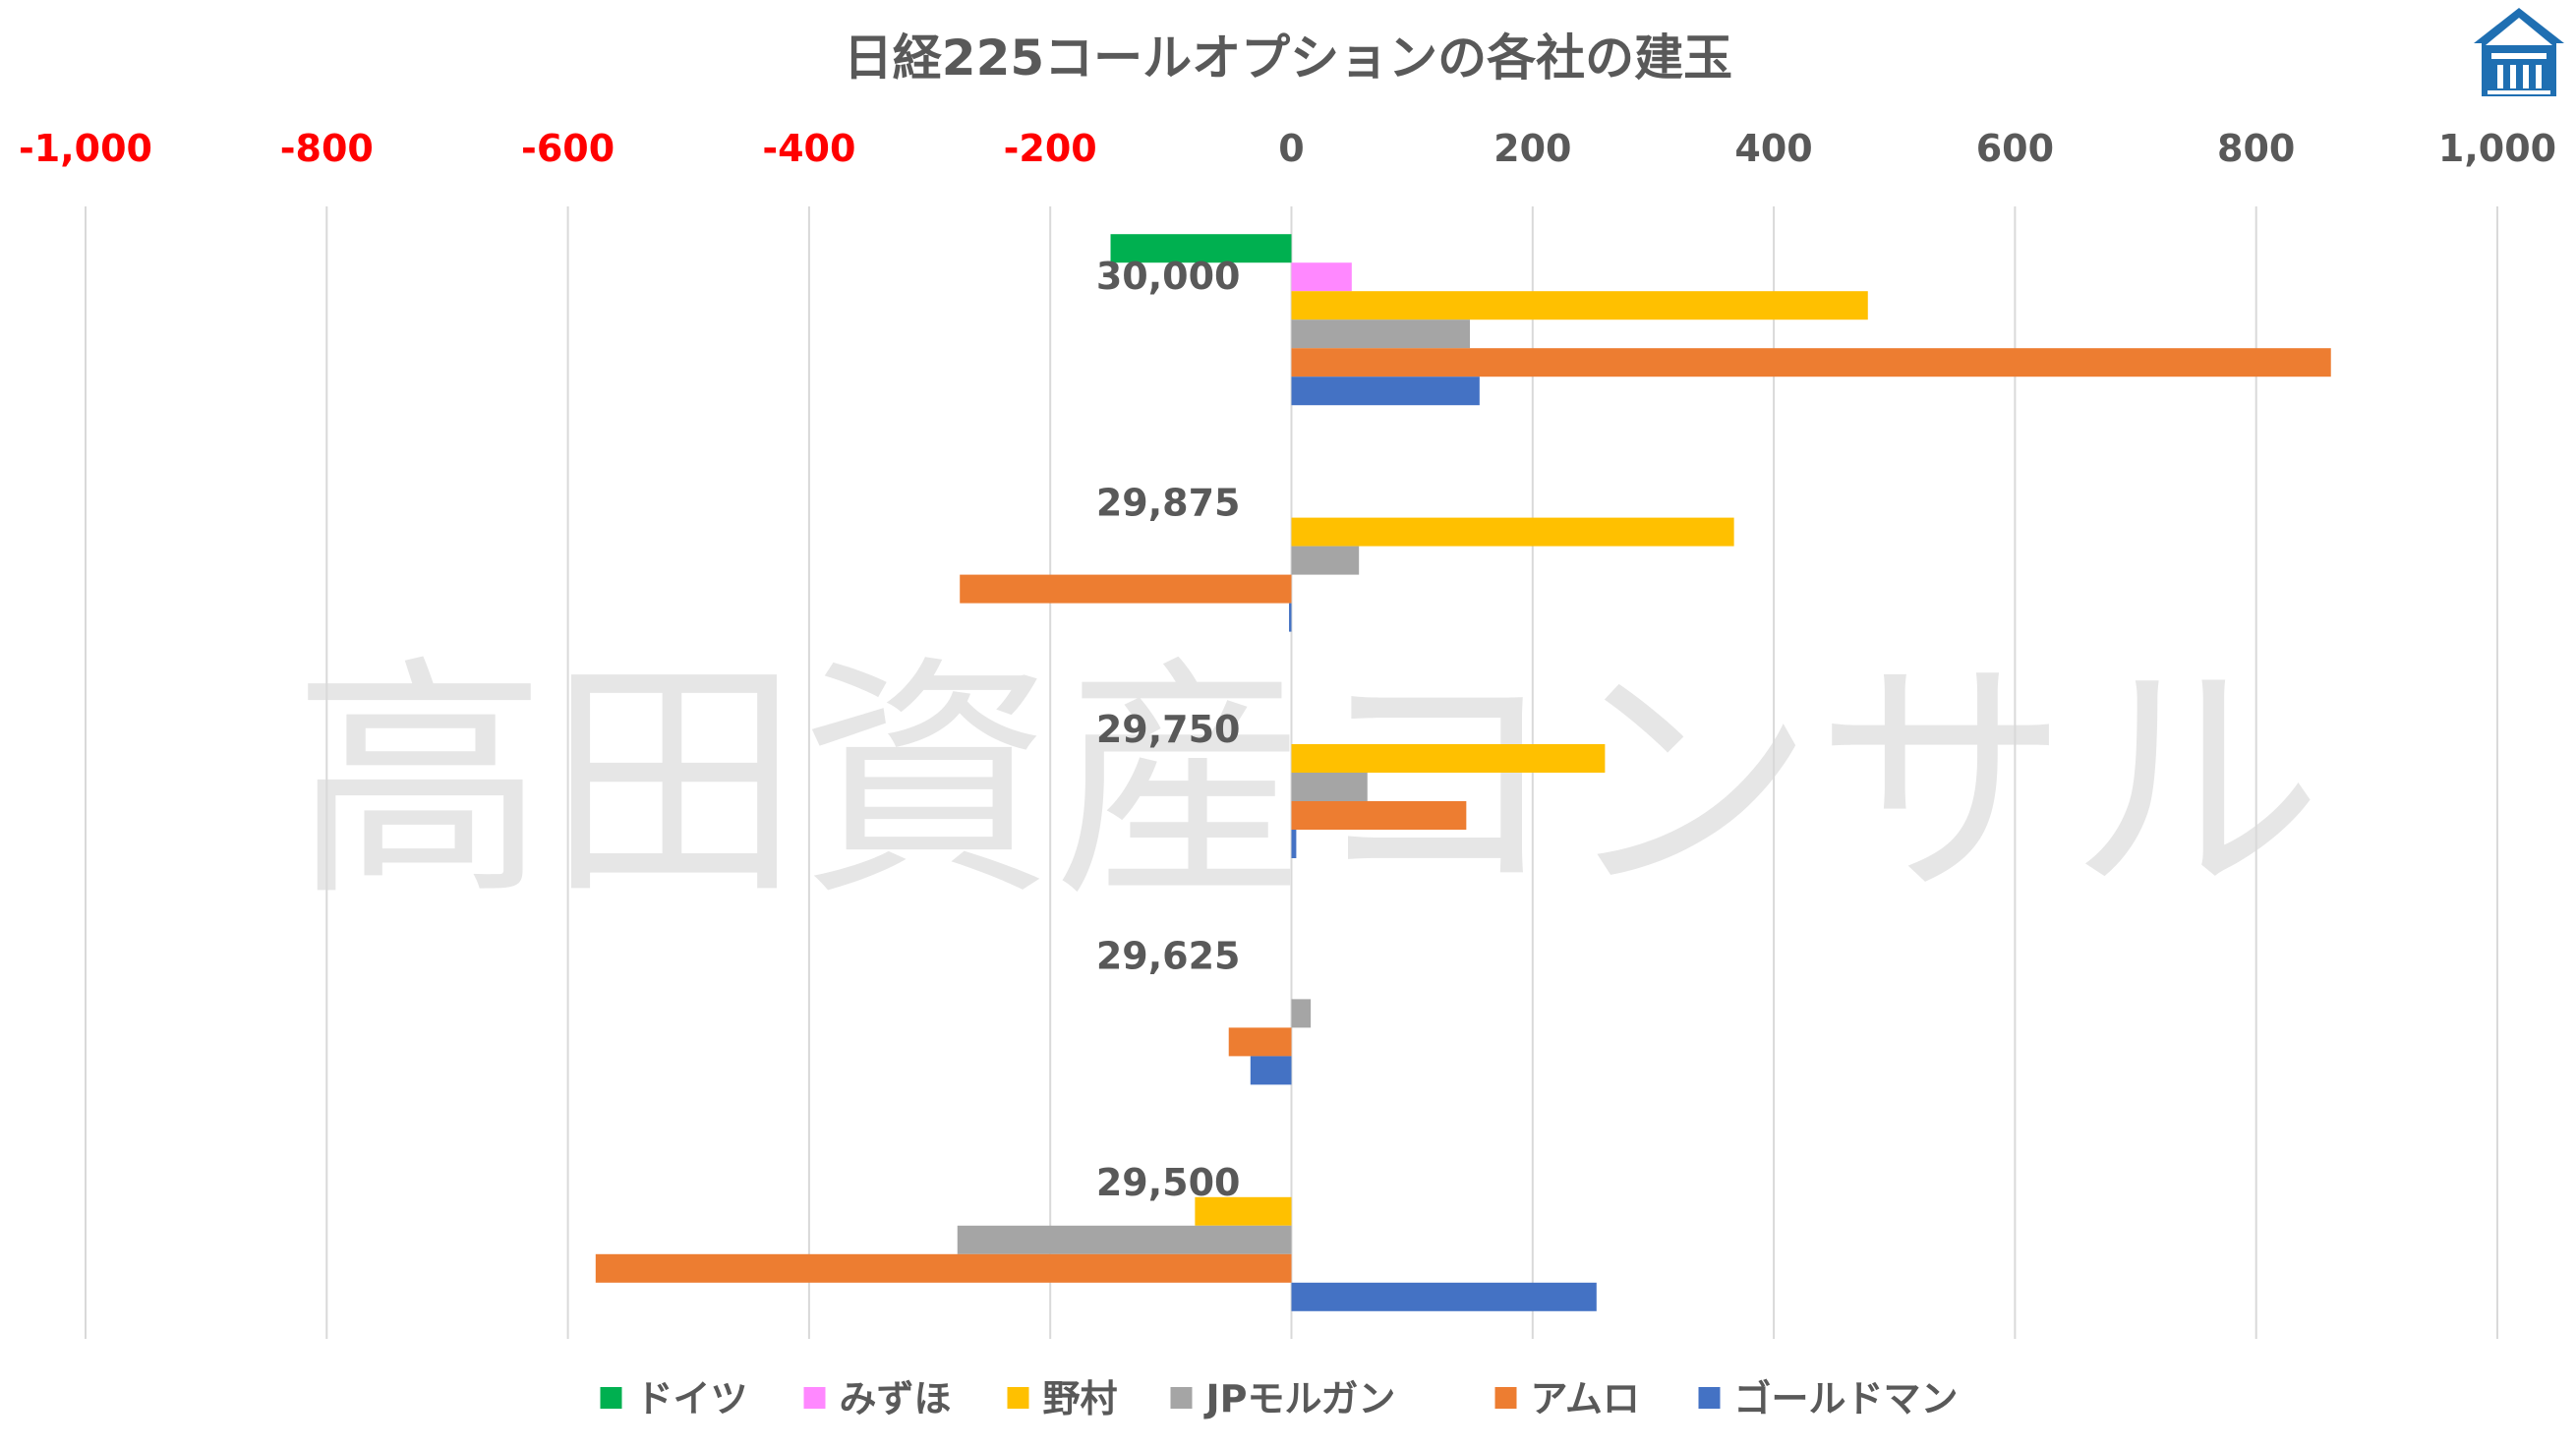 Image resolution: width=2576 pixels, height=1448 pixels. What do you see at coordinates (1050, 148) in the screenshot?
I see `x-tick-label: -200` at bounding box center [1050, 148].